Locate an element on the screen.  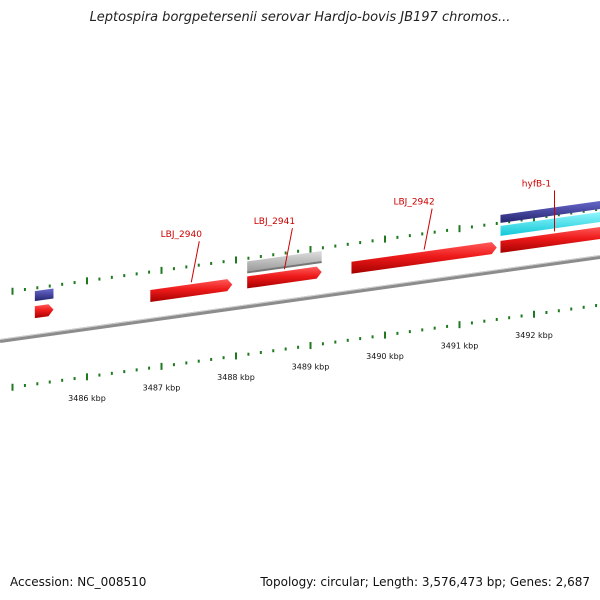
gene-red-feature is located at coordinates (44, 311).